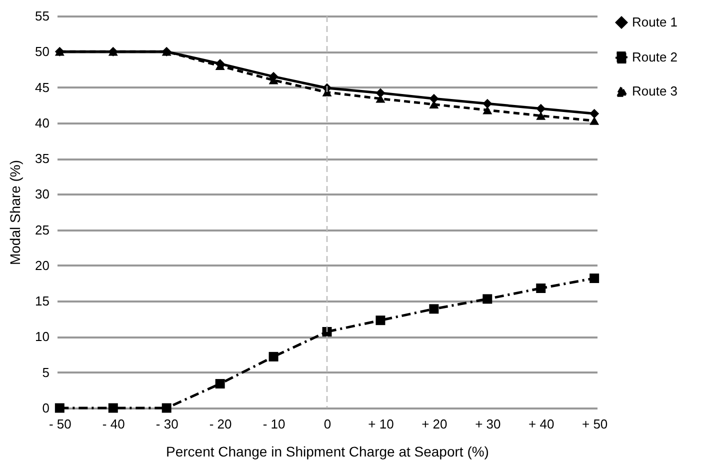  Describe the element at coordinates (42, 87) in the screenshot. I see `y-tick-label: 45` at that location.